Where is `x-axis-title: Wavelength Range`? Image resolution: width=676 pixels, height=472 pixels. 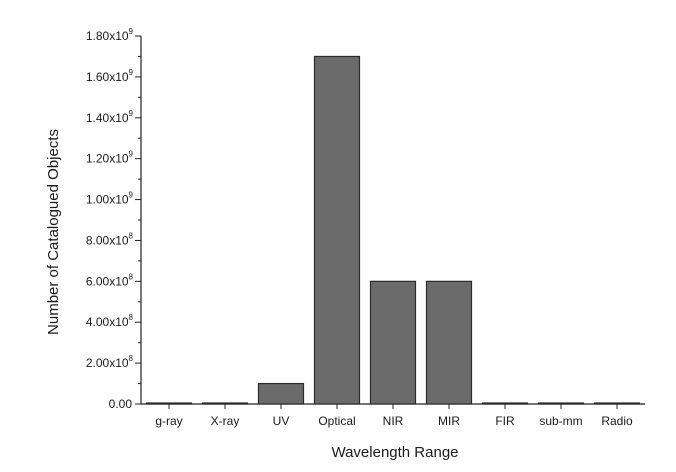
x-axis-title: Wavelength Range is located at coordinates (394, 452).